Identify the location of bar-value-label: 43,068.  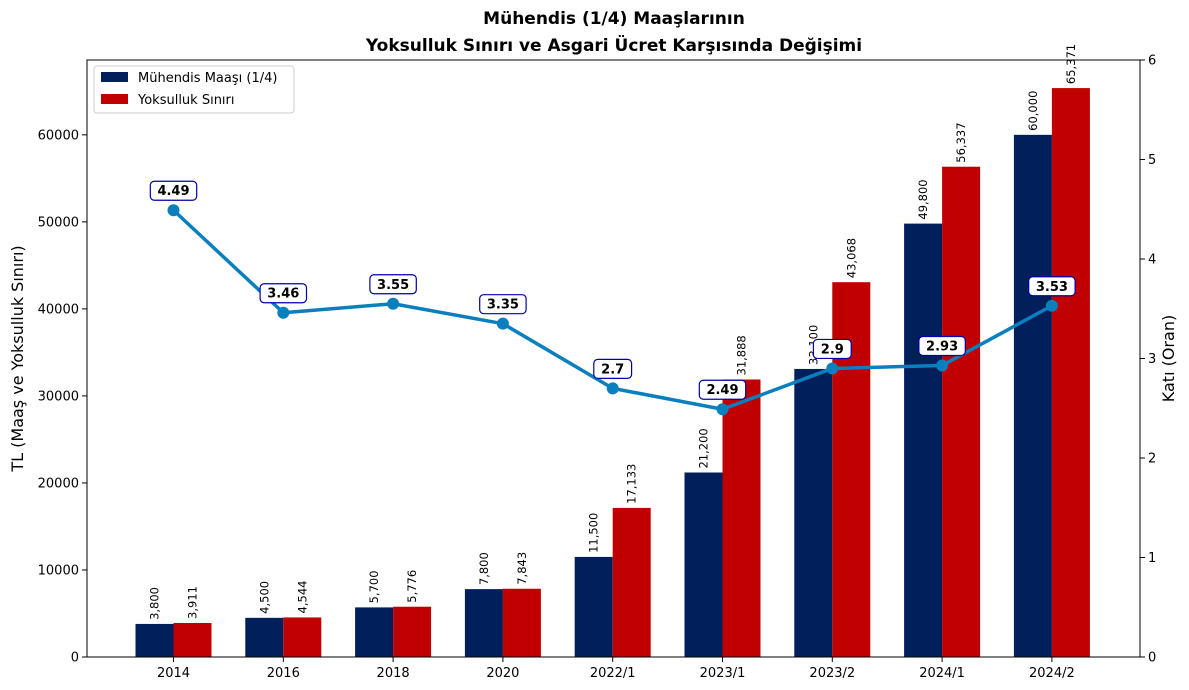
(851, 258).